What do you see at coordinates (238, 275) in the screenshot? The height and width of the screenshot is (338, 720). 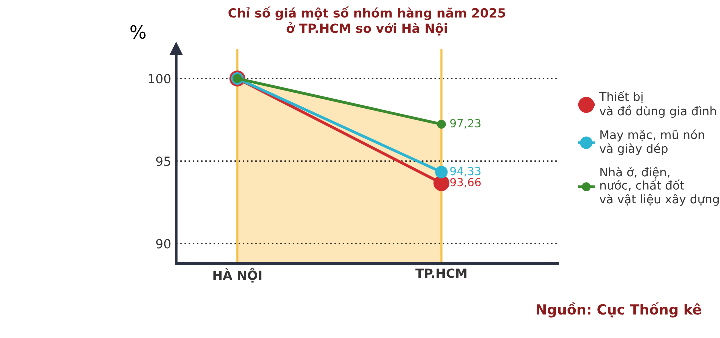 I see `x-tick-label: HÀ NỘI` at bounding box center [238, 275].